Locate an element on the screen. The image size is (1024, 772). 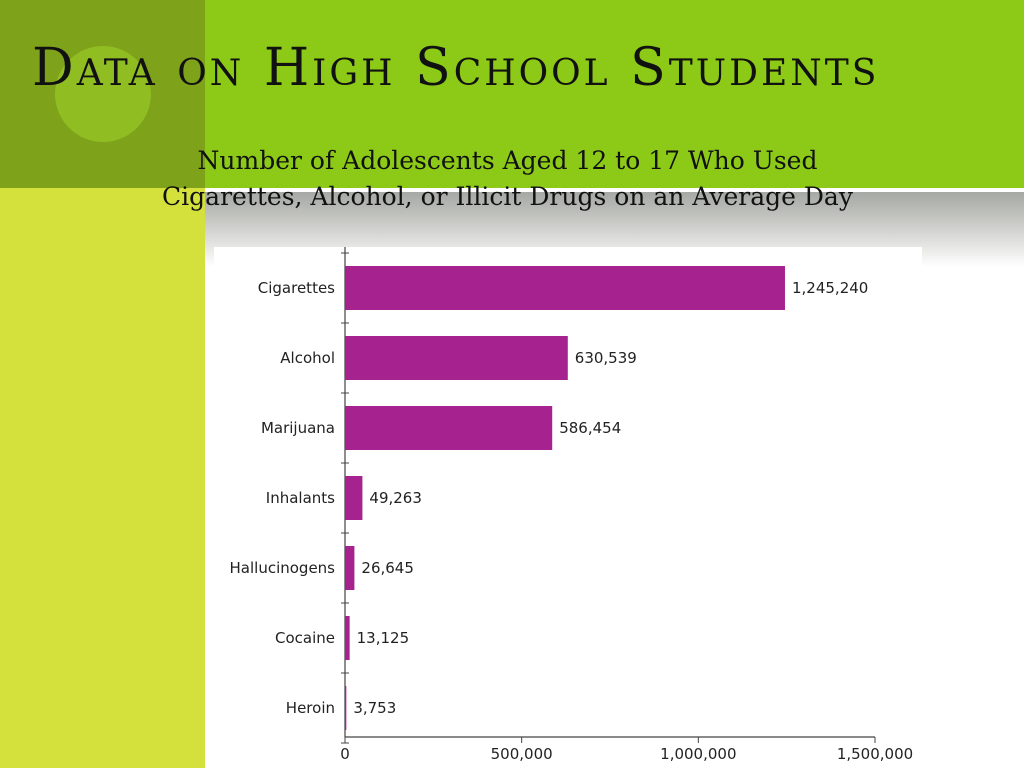
data-label: 586,454 is located at coordinates (590, 428).